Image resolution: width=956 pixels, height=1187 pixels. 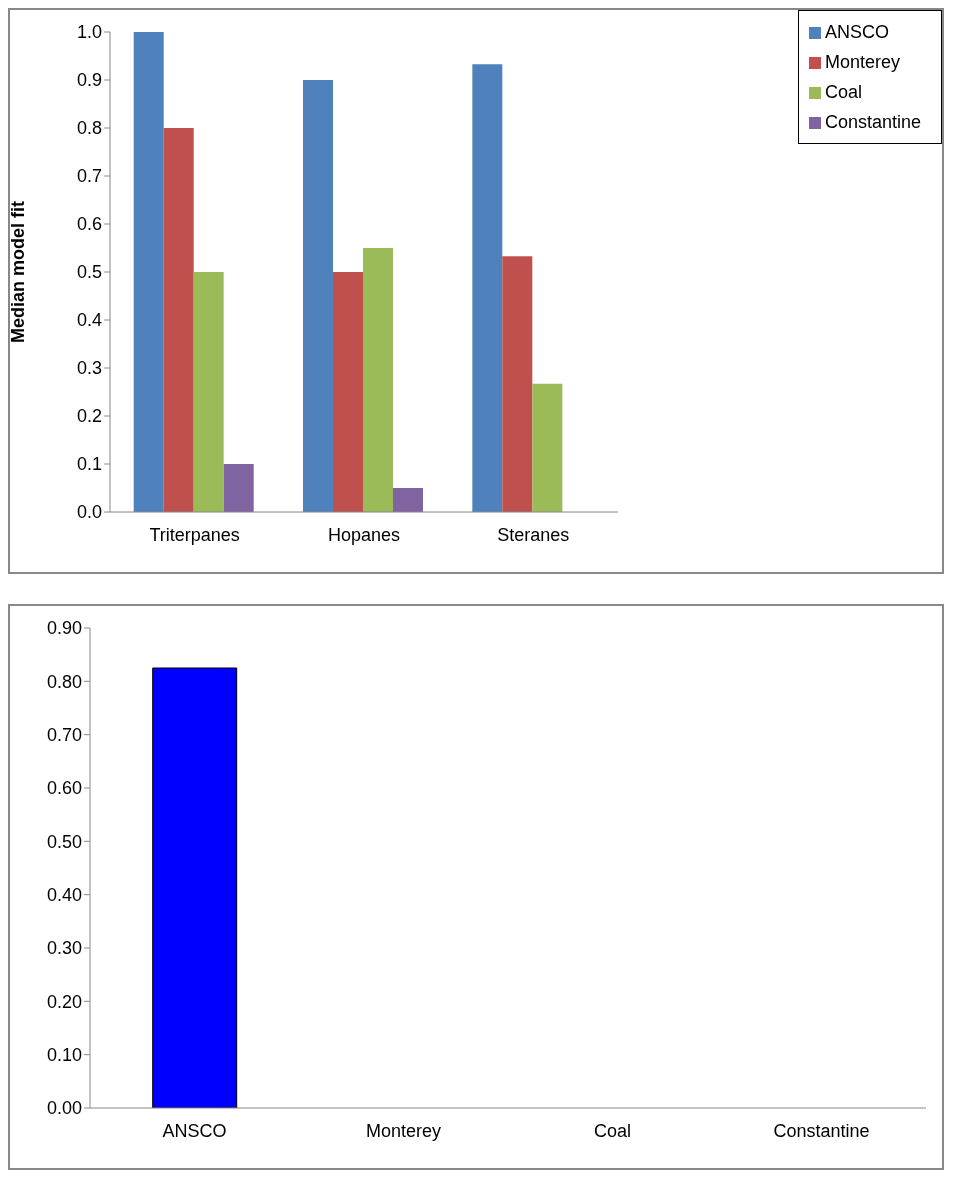 What do you see at coordinates (89, 272) in the screenshot?
I see `y-tick-label: 0.5` at bounding box center [89, 272].